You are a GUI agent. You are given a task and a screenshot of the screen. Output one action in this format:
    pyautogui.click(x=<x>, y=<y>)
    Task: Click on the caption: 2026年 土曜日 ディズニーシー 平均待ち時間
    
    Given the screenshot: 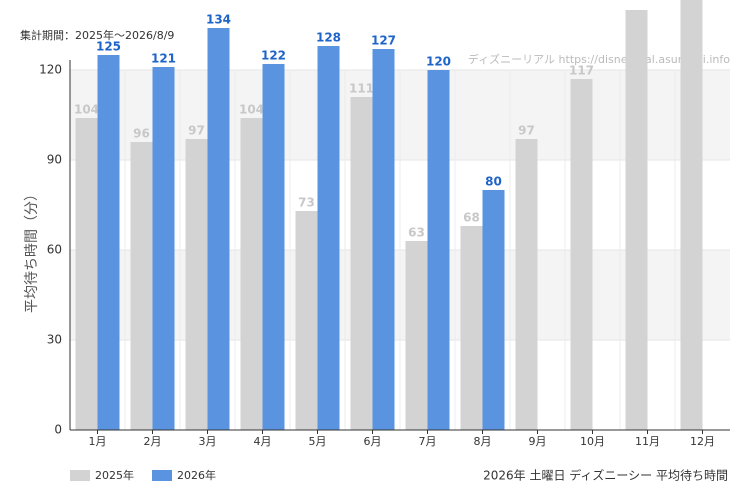 What is the action you would take?
    pyautogui.click(x=605, y=475)
    